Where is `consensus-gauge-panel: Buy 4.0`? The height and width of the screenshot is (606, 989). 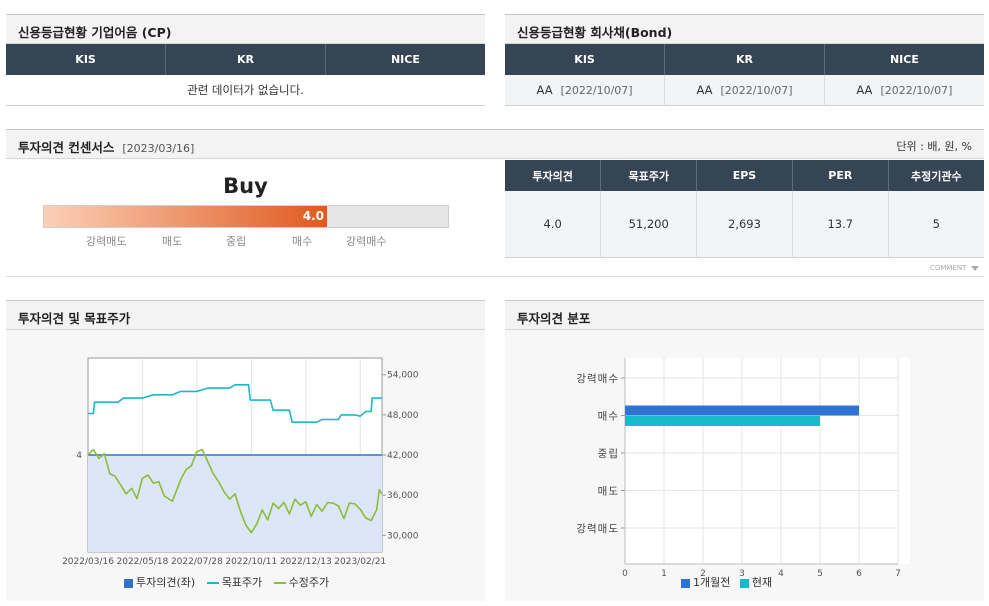 consensus-gauge-panel: Buy 4.0 is located at coordinates (245, 210).